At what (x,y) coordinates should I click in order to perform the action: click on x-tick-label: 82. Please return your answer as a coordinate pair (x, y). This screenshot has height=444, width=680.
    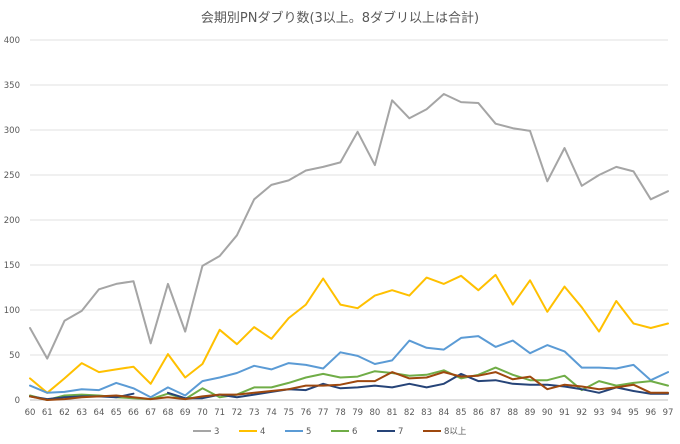
    Looking at the image, I should click on (409, 413).